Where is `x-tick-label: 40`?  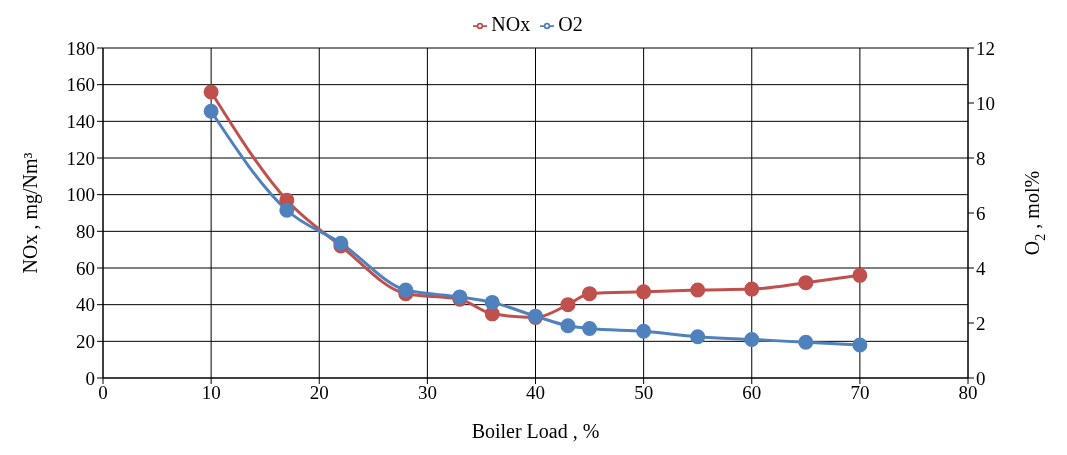 x-tick-label: 40 is located at coordinates (535, 393).